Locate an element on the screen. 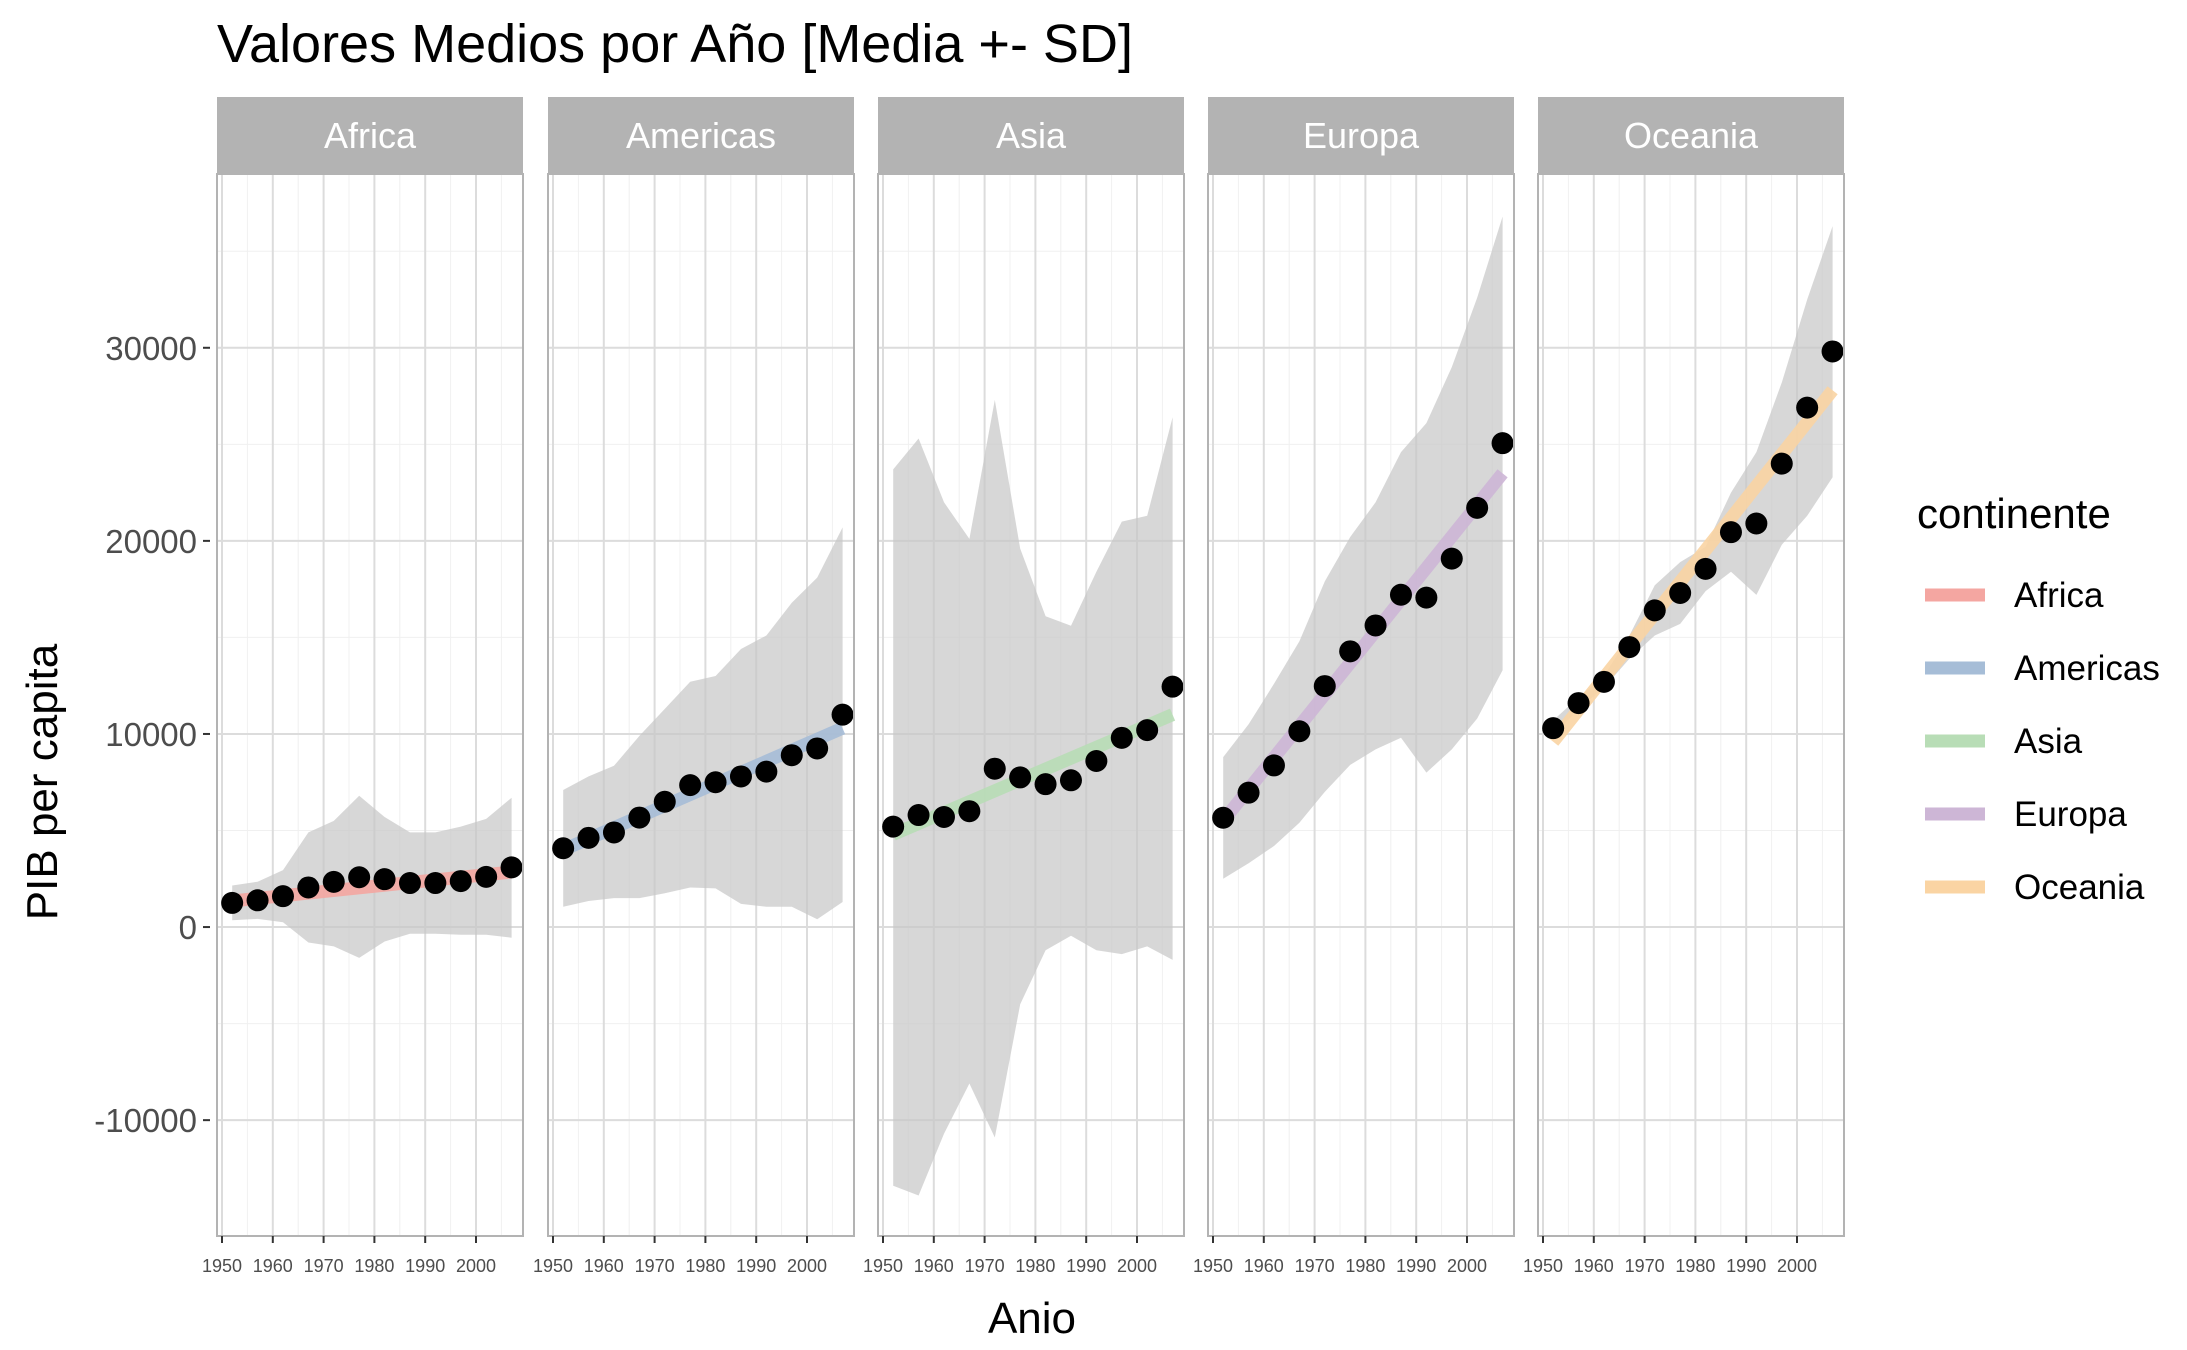 Image resolution: width=2187 pixels, height=1350 pixels. x-axis-title: Anio is located at coordinates (1032, 1318).